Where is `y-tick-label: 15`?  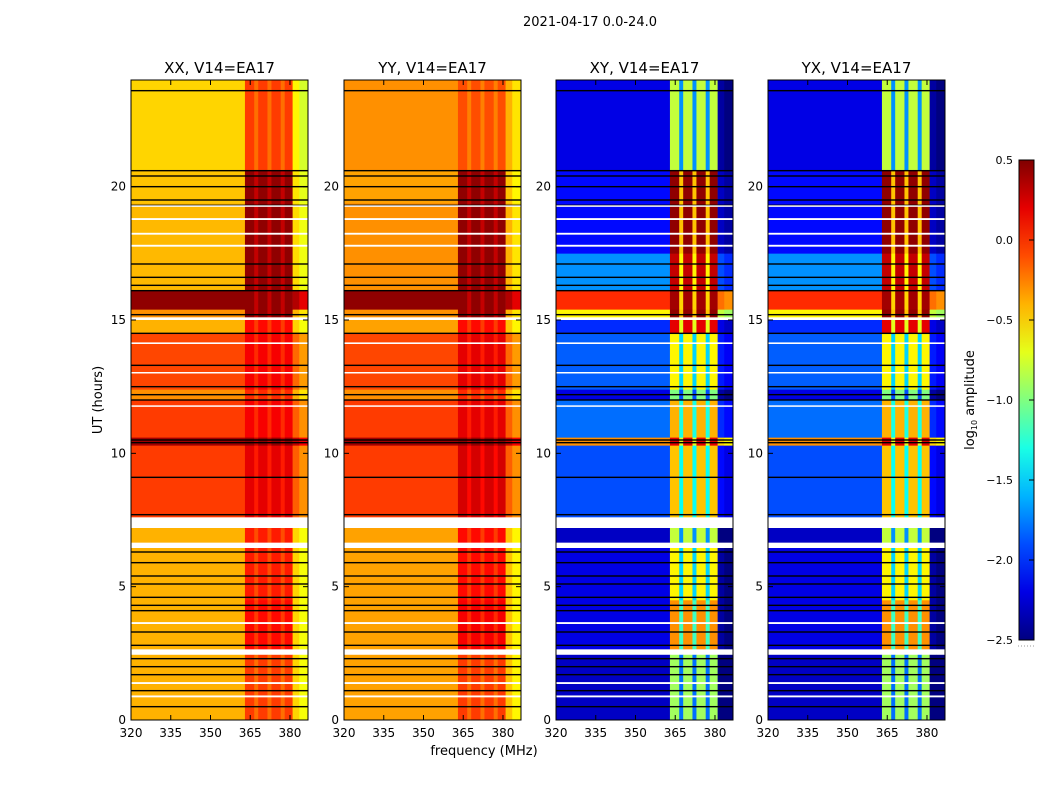
y-tick-label: 15 is located at coordinates (331, 320).